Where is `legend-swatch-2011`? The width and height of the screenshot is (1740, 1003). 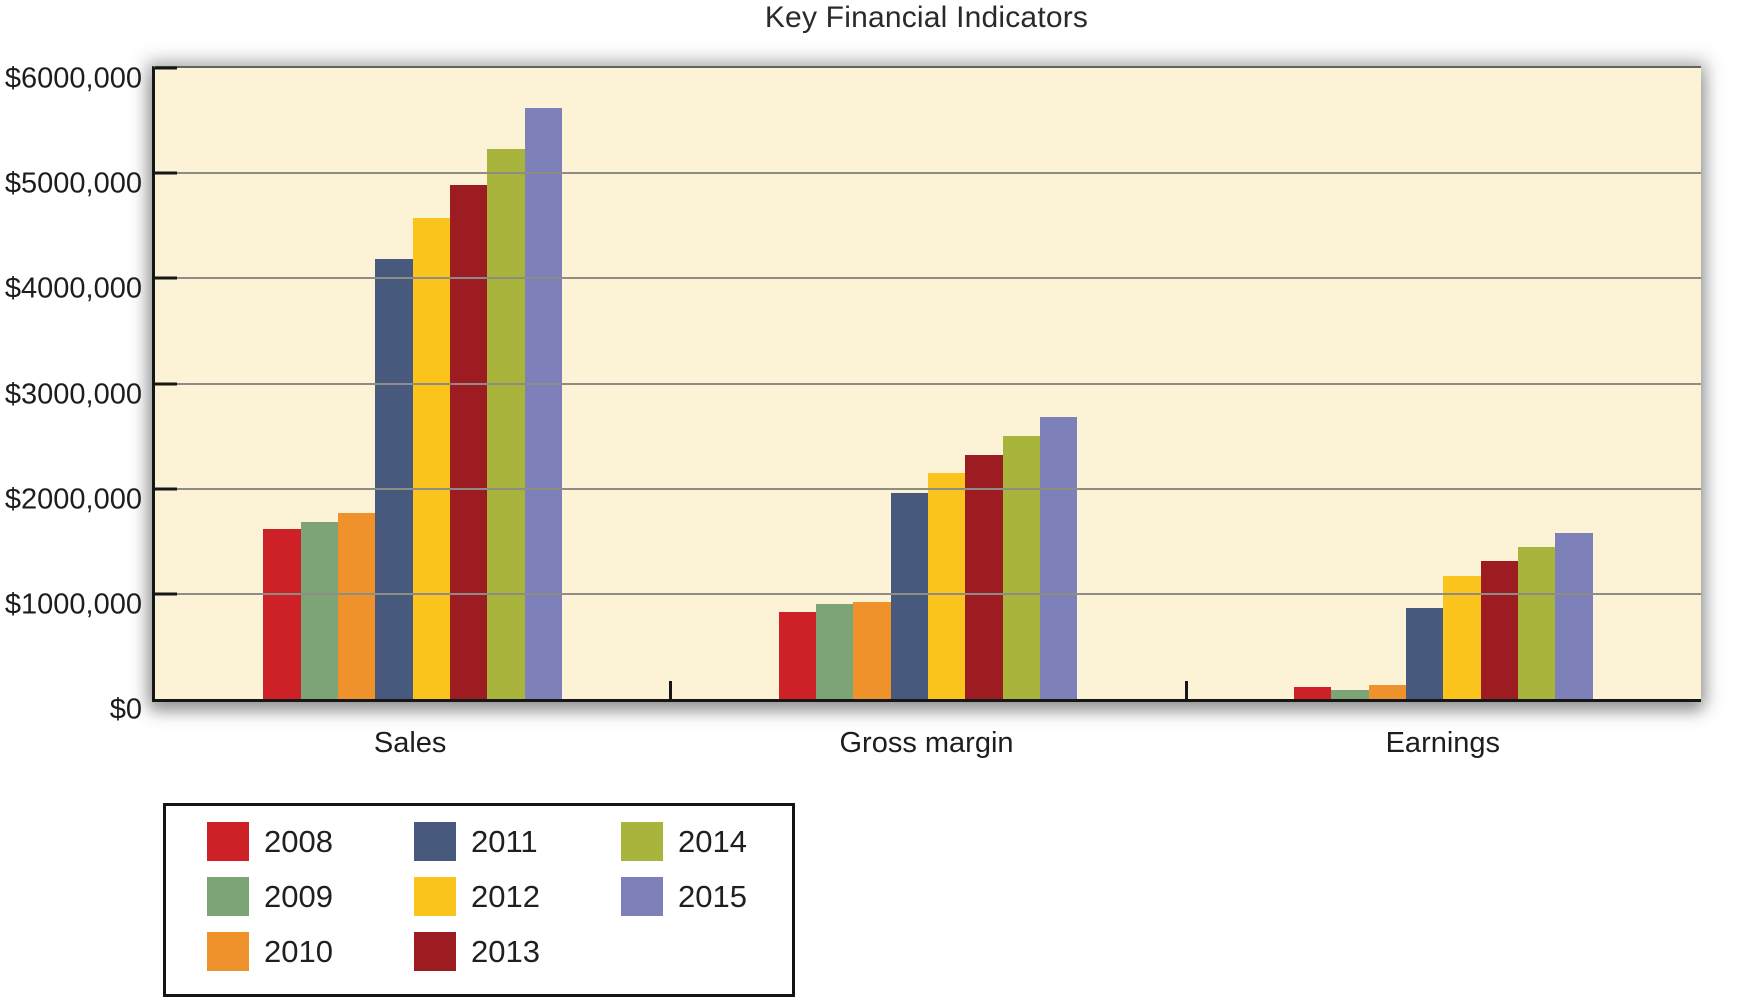
legend-swatch-2011 is located at coordinates (435, 841).